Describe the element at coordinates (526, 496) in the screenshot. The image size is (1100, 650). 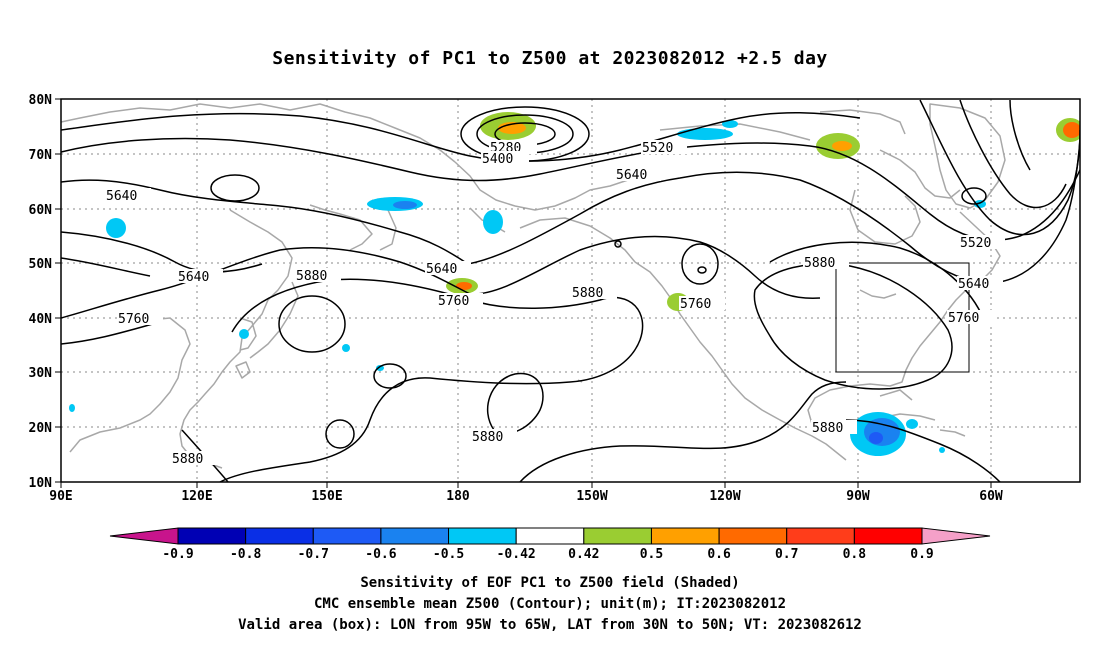
I see `longitude-labels: 90E 120E 150E 180 150W 120W 90W 60W` at that location.